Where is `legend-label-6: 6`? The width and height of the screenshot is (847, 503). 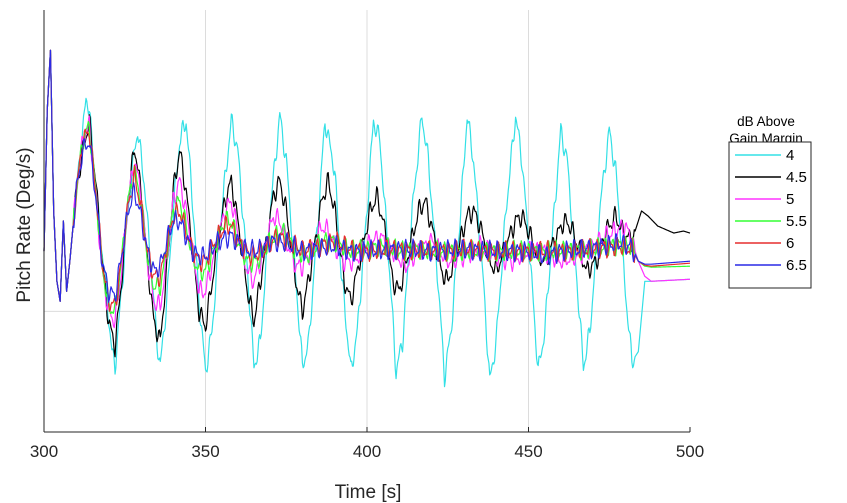 legend-label-6: 6 is located at coordinates (790, 243).